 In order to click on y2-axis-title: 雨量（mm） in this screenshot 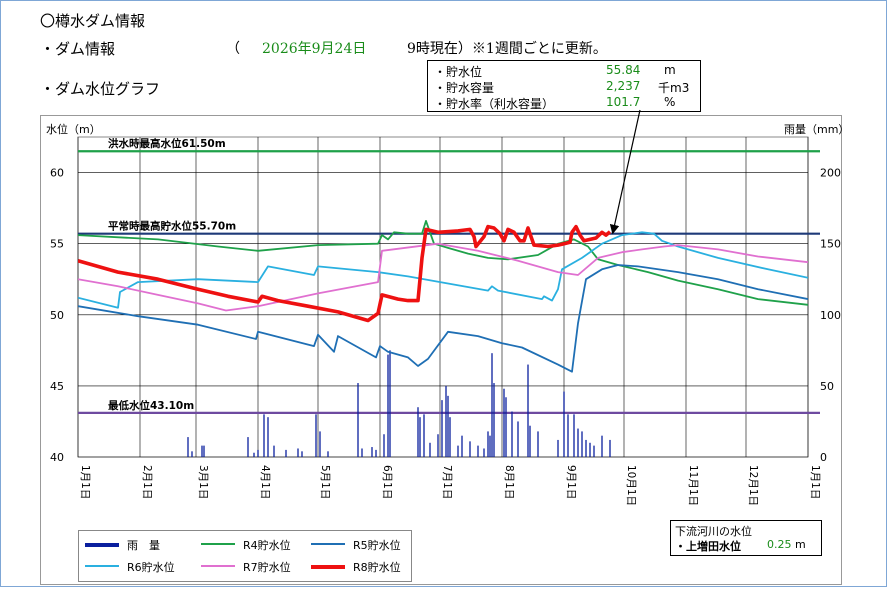, I will do `click(816, 129)`.